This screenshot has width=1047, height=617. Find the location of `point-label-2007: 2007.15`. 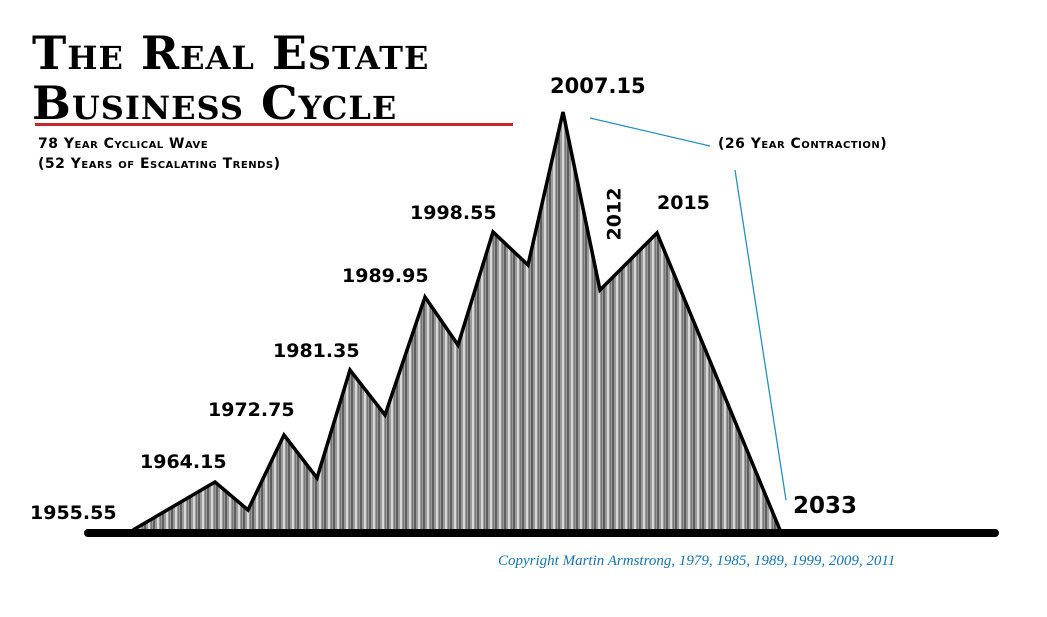

point-label-2007: 2007.15 is located at coordinates (598, 86).